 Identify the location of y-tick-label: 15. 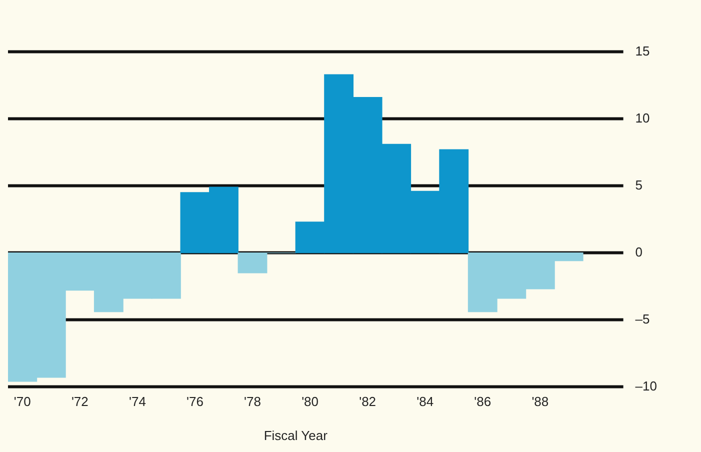
(642, 50).